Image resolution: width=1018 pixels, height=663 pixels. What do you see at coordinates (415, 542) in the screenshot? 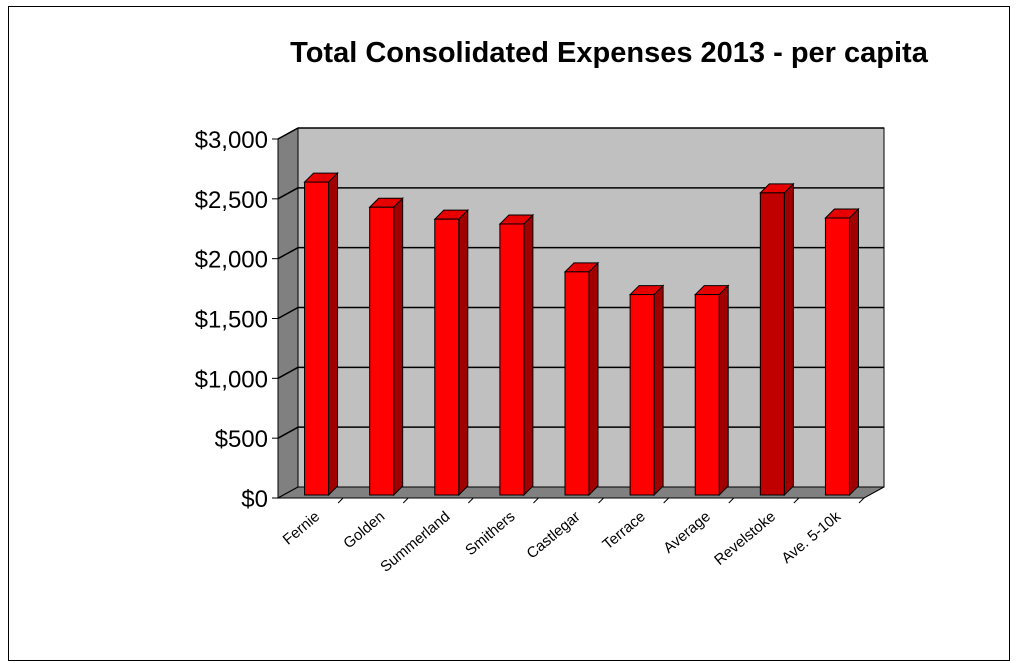
I see `x-tick-label: Summerland` at bounding box center [415, 542].